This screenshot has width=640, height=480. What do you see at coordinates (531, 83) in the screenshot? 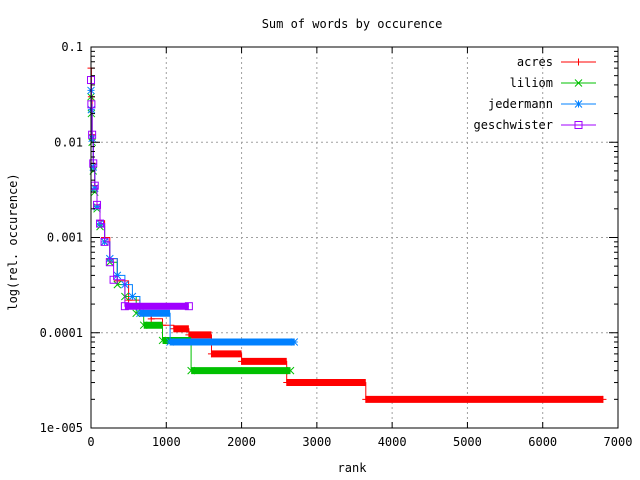
I see `legend-label: liliom` at bounding box center [531, 83].